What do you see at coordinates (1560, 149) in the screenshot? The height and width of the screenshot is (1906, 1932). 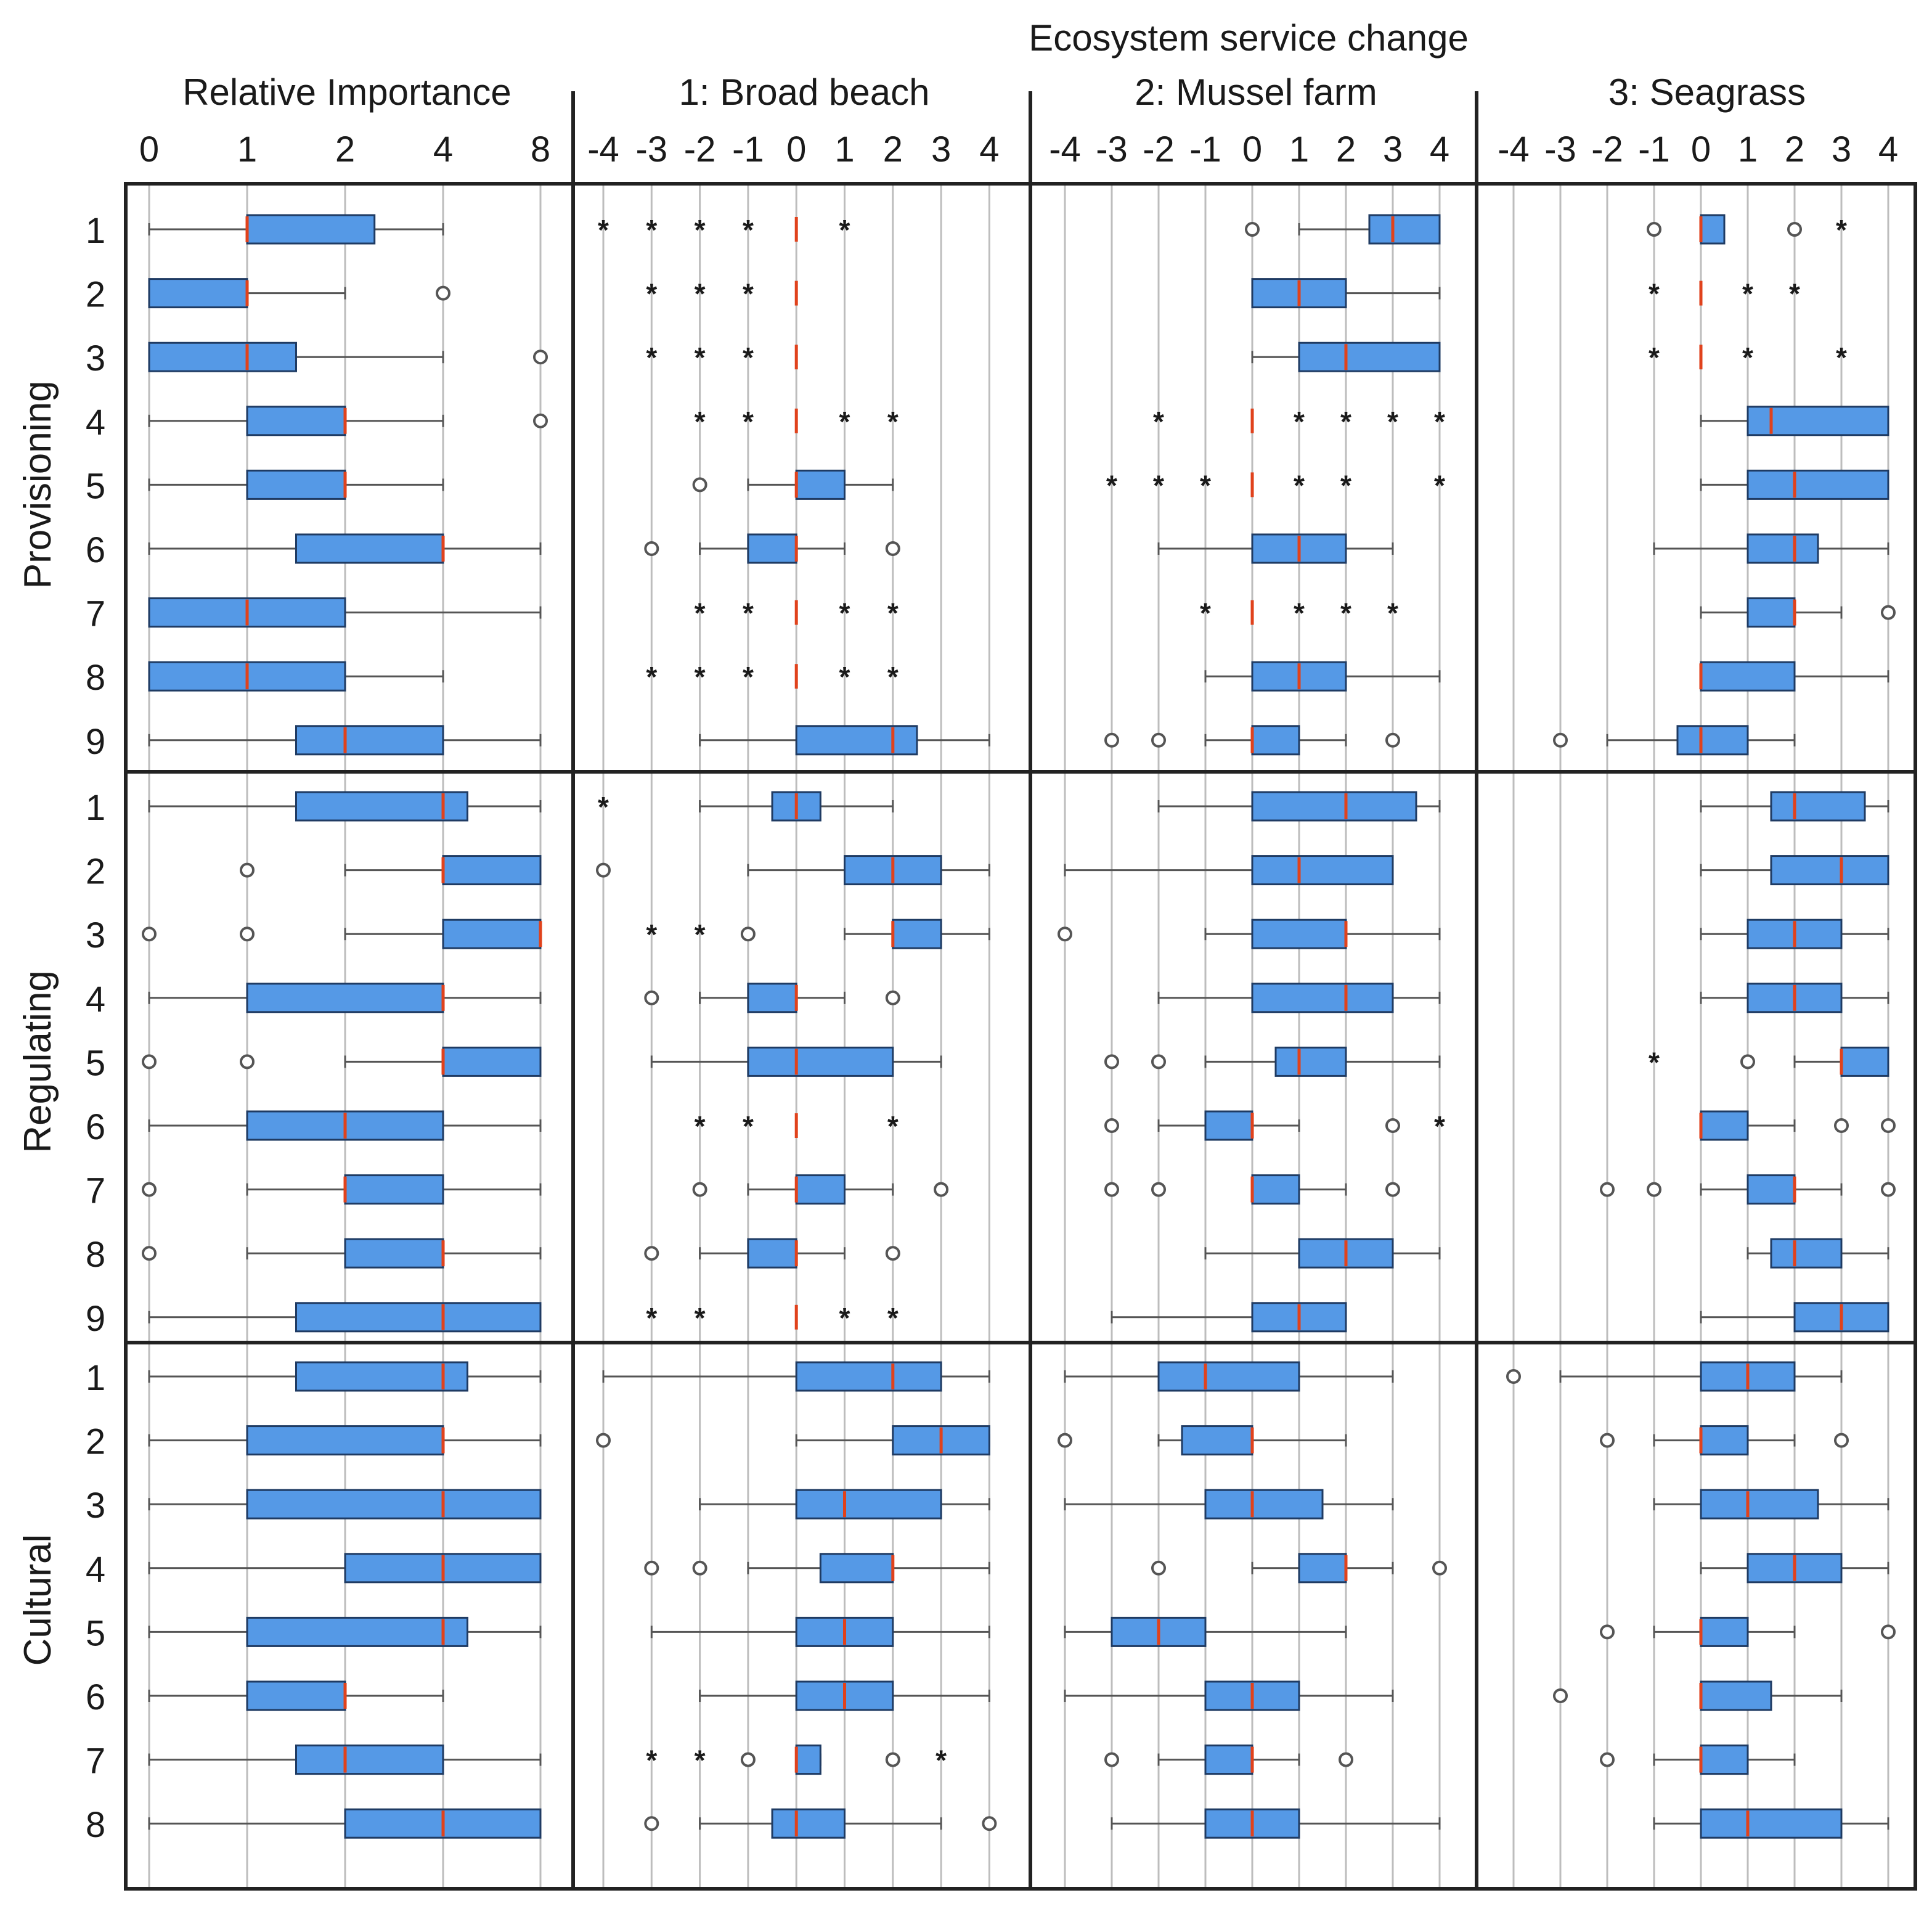 I see `seagrass-tick-label: -3` at bounding box center [1560, 149].